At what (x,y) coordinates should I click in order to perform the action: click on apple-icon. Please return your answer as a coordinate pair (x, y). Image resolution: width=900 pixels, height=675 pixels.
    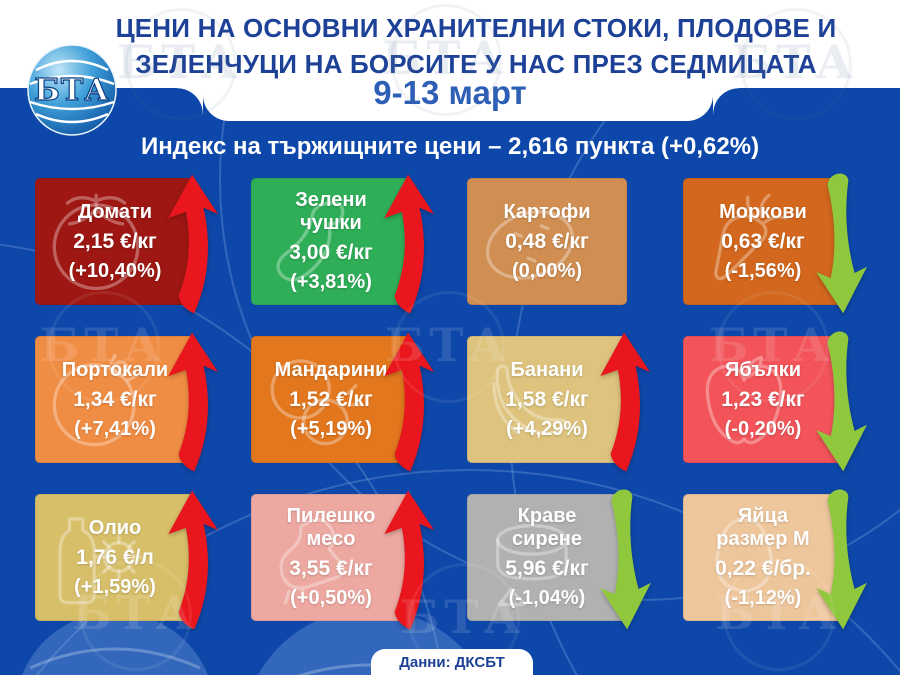
    Looking at the image, I should click on (744, 400).